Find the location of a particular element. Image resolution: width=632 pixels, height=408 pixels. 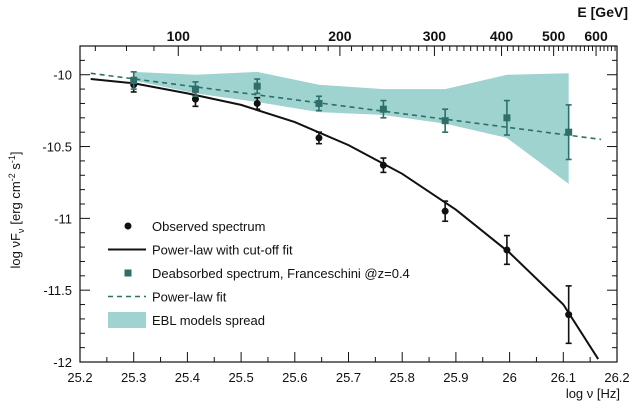

legend-label: Observed spectrum is located at coordinates (208, 226).